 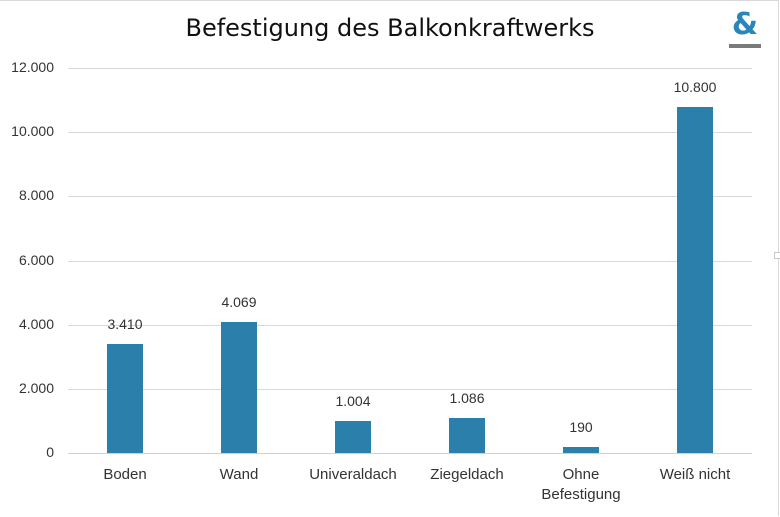 I want to click on y-tick-label: 0, so click(x=50, y=452).